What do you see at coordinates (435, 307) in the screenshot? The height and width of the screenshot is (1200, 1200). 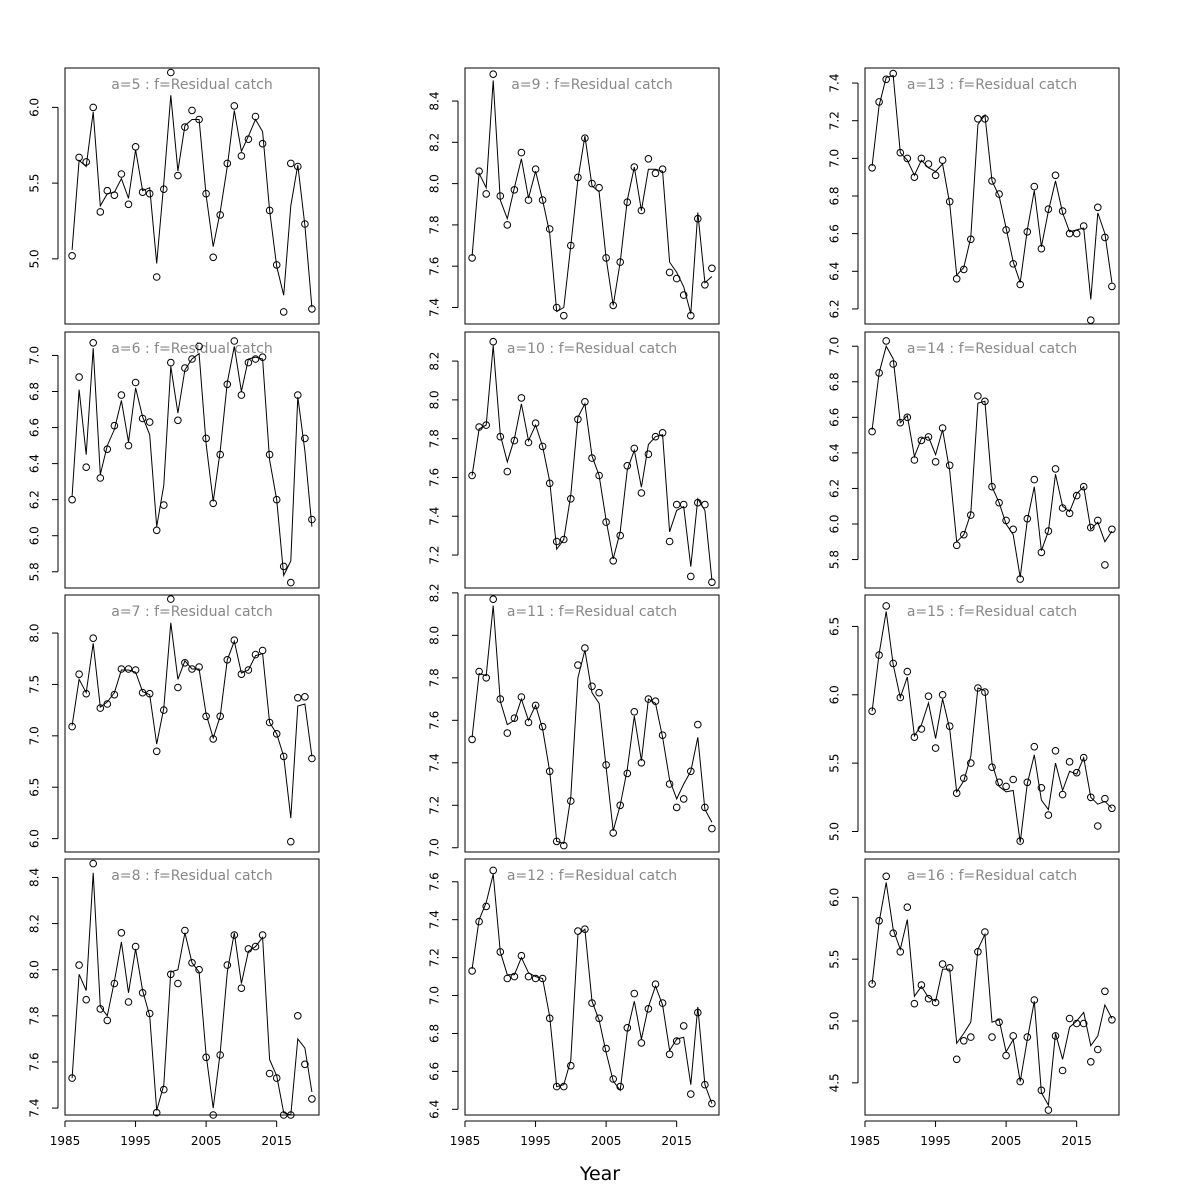 I see `y-tick-label: 7.4` at bounding box center [435, 307].